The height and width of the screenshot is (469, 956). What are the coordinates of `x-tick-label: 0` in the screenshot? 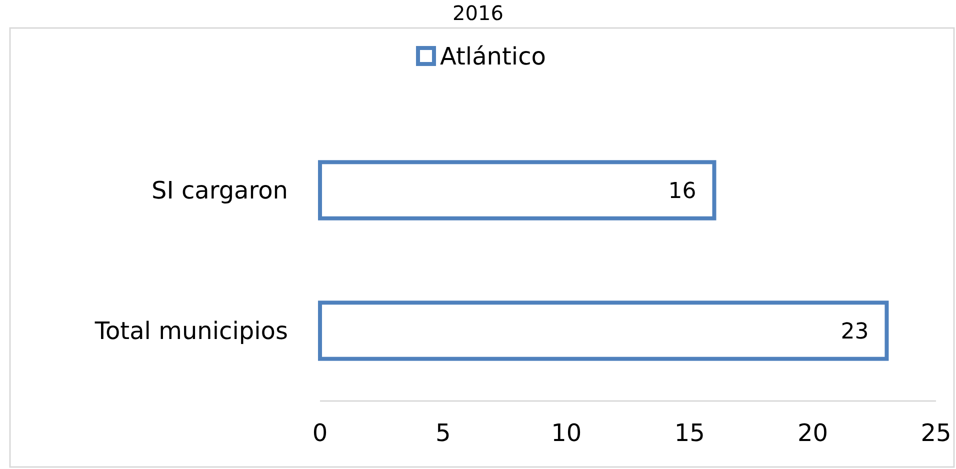 It's located at (320, 433).